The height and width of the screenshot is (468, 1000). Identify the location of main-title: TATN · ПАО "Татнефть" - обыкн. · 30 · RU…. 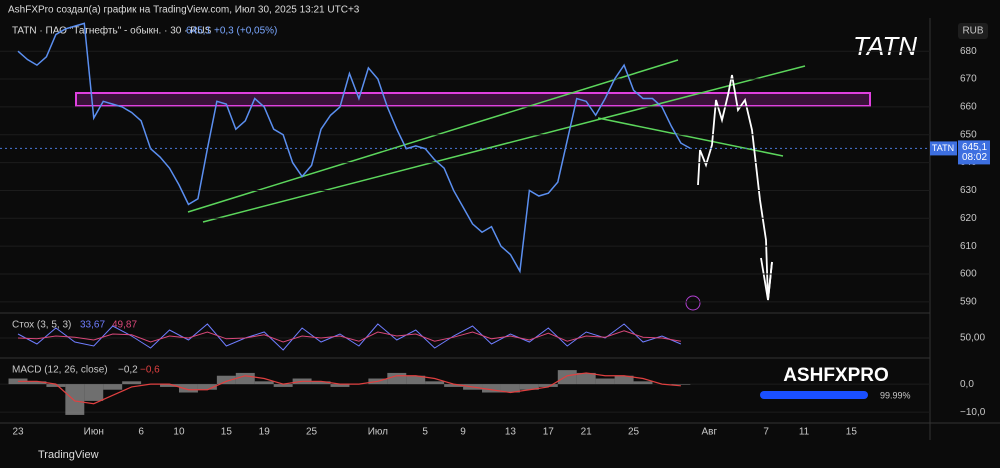
(112, 31).